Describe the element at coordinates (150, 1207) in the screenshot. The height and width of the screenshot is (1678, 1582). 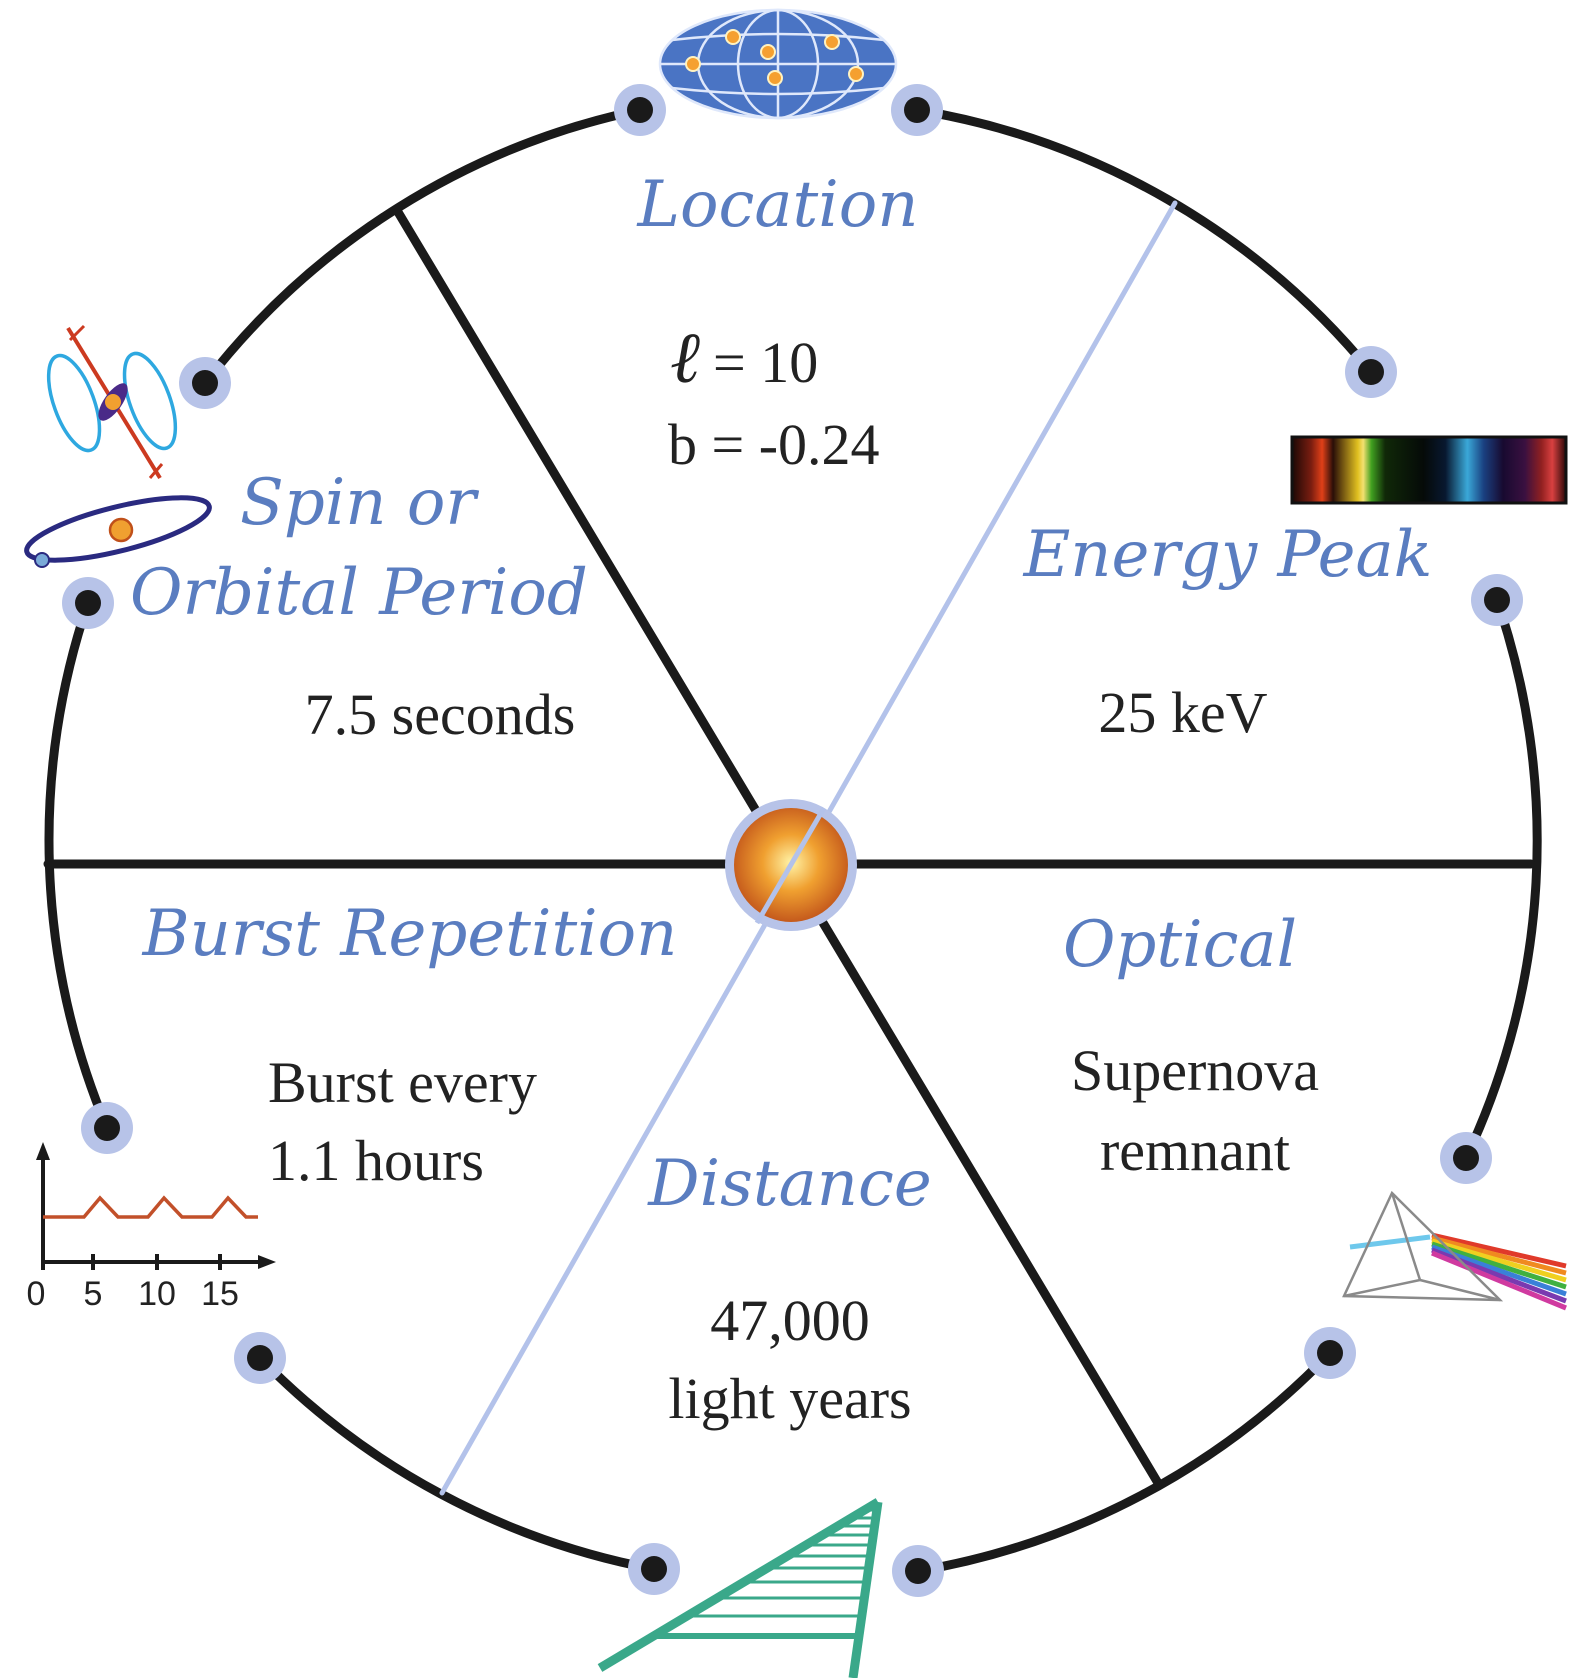
I see `burst-trace` at that location.